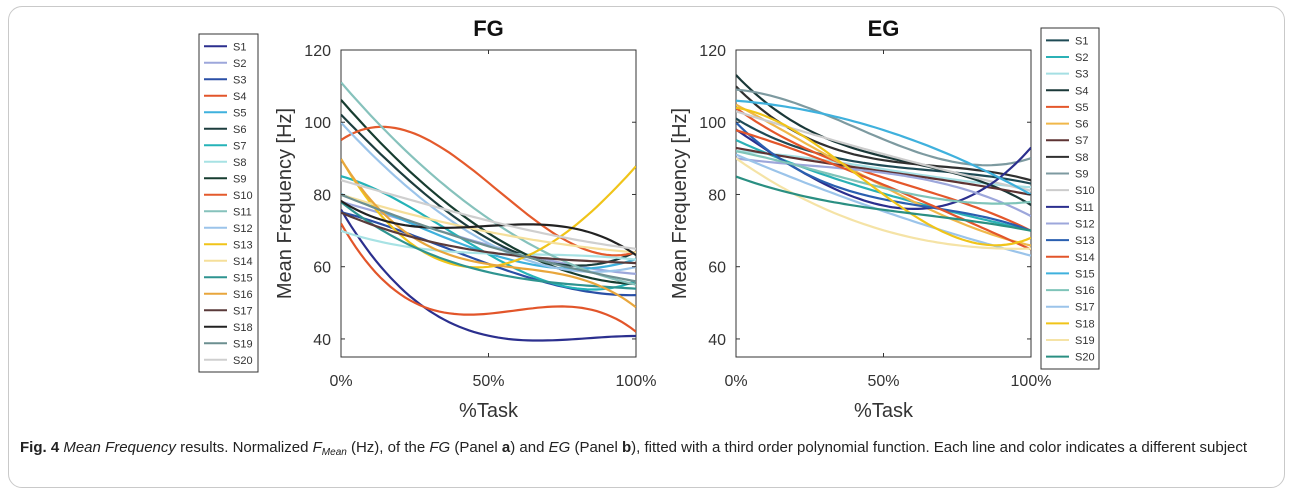  Describe the element at coordinates (340, 381) in the screenshot. I see `fg-x-tick-label: 0%` at that location.